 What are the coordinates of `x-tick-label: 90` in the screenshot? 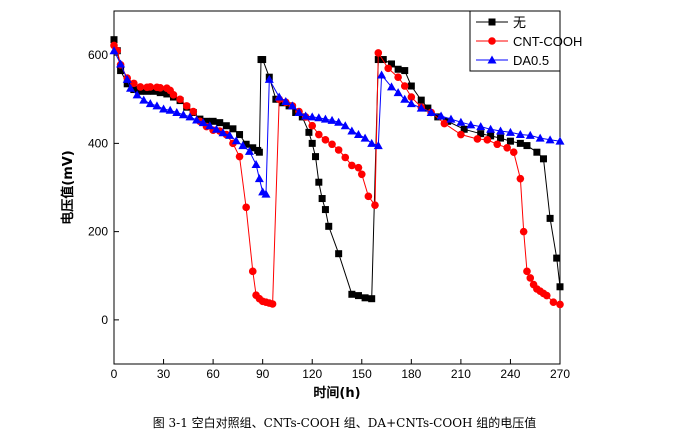 It's located at (263, 374).